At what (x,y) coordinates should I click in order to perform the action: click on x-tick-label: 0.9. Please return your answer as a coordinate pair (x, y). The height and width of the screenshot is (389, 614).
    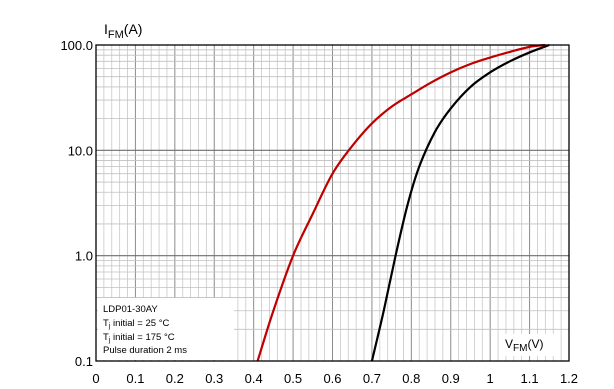
    Looking at the image, I should click on (451, 378).